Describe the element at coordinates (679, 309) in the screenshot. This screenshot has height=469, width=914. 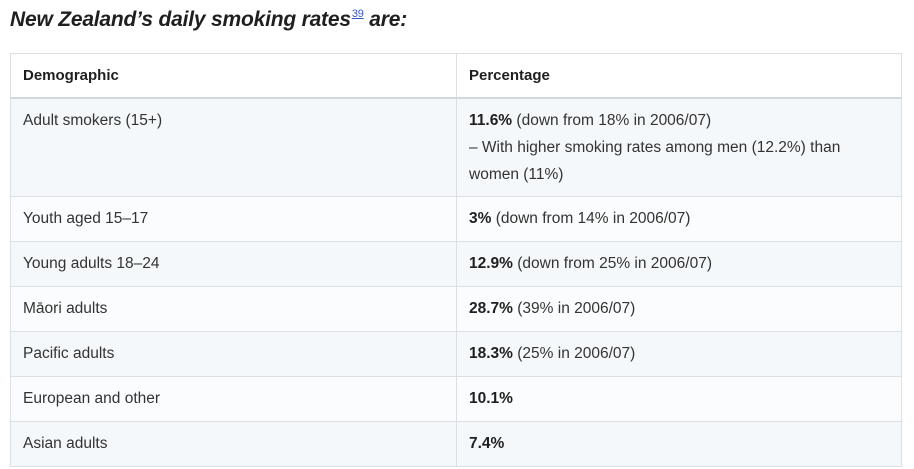
I see `percentage-cell: 28.7% (39% in 2006/07)` at that location.